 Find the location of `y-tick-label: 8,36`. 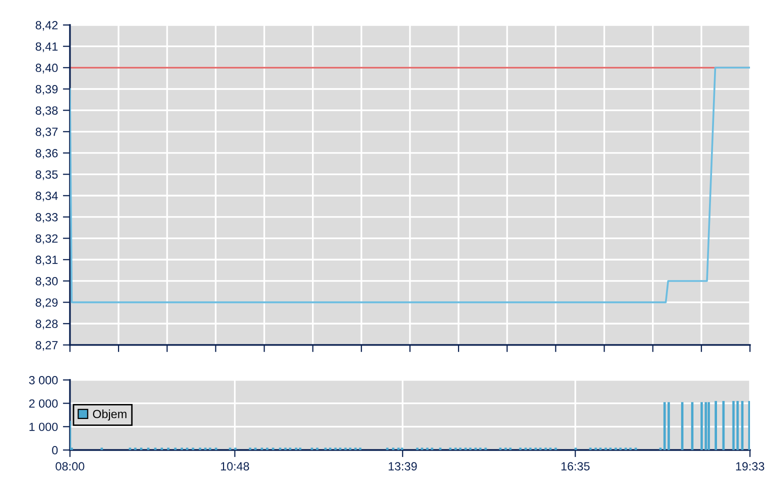

y-tick-label: 8,36 is located at coordinates (47, 154).